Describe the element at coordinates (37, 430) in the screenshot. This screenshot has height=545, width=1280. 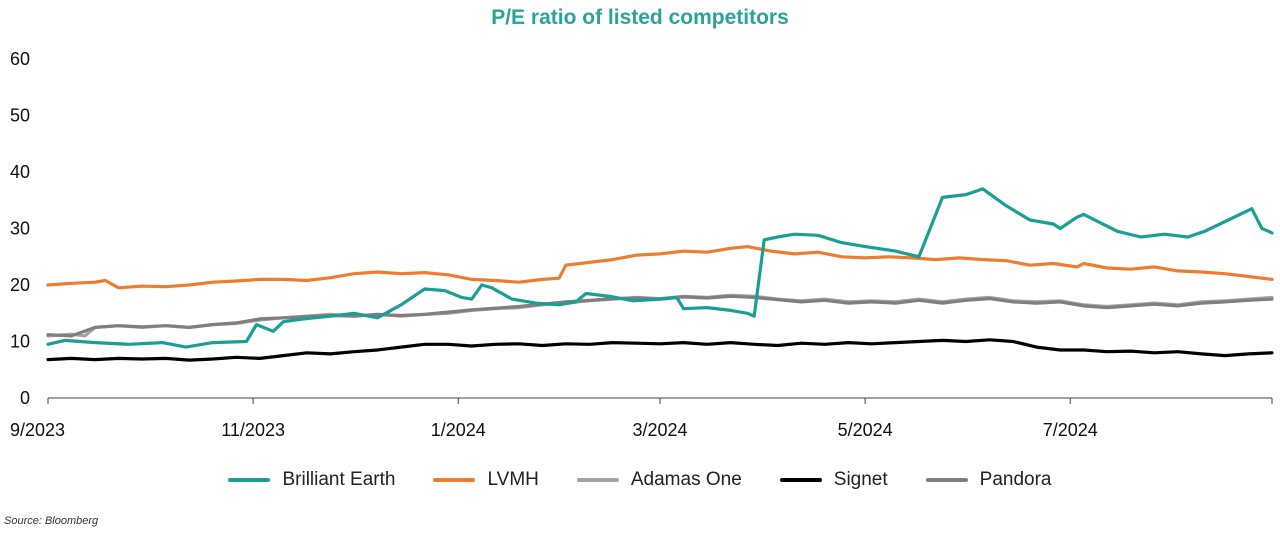
I see `x-tick-label: 9/2023` at that location.